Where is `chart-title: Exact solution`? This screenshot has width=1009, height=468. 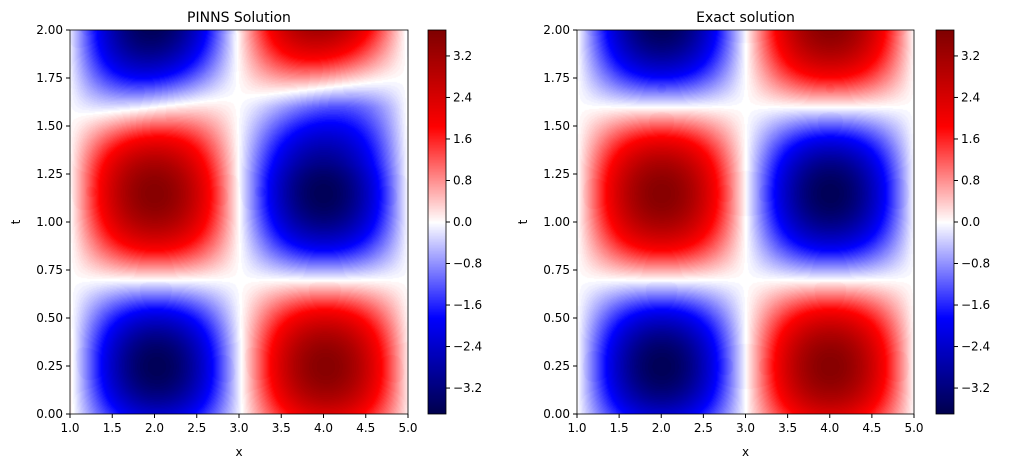
chart-title: Exact solution is located at coordinates (745, 18).